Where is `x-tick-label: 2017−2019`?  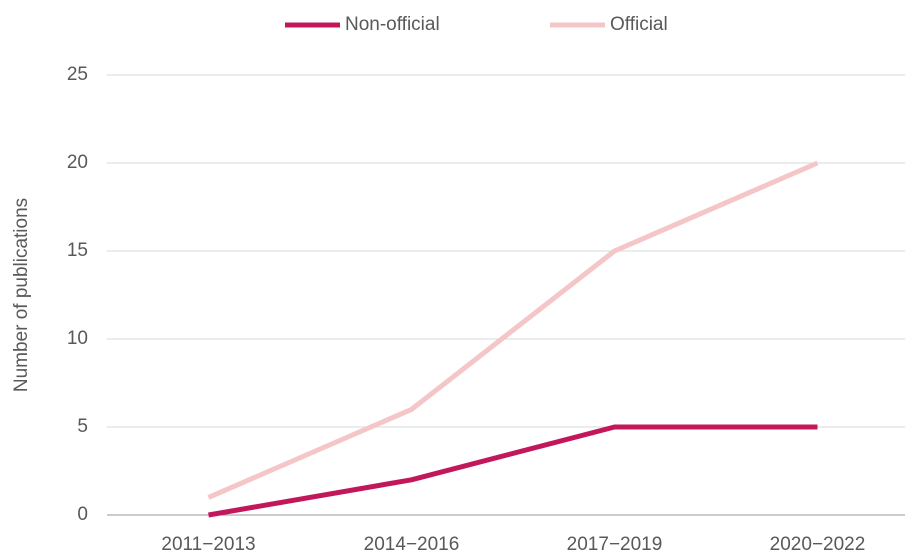 x-tick-label: 2017−2019 is located at coordinates (615, 544).